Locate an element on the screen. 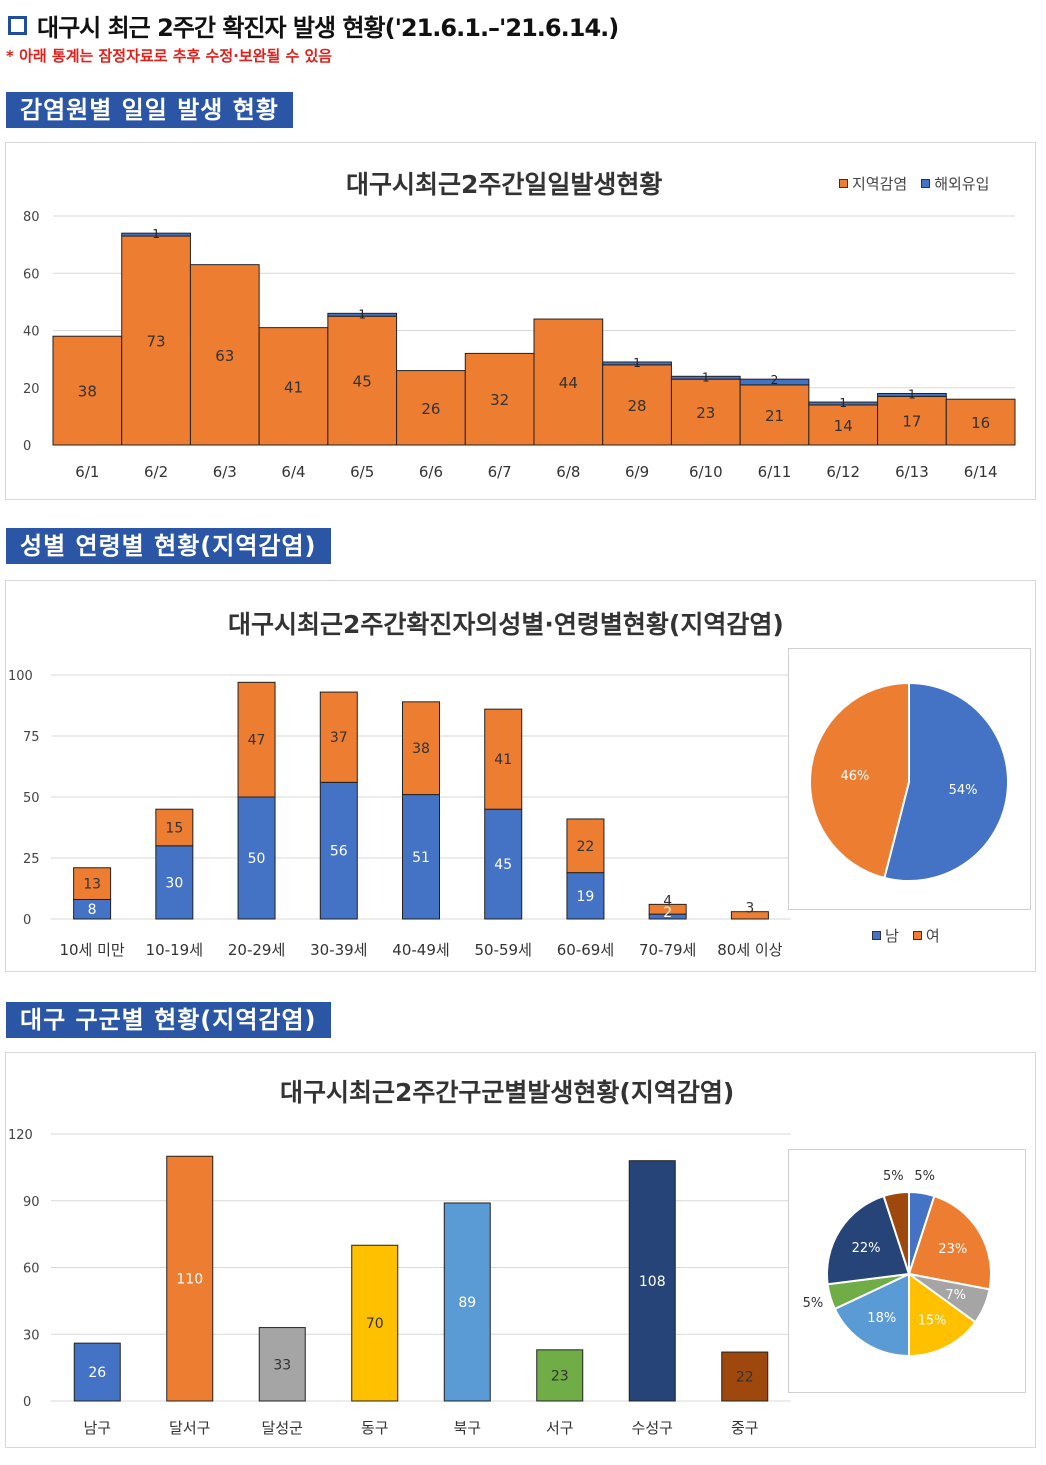 The height and width of the screenshot is (1465, 1046). gender-age-chart-title: 대구시최근2주간확진자의성별·연령별현황(지역감염) is located at coordinates (506, 624).